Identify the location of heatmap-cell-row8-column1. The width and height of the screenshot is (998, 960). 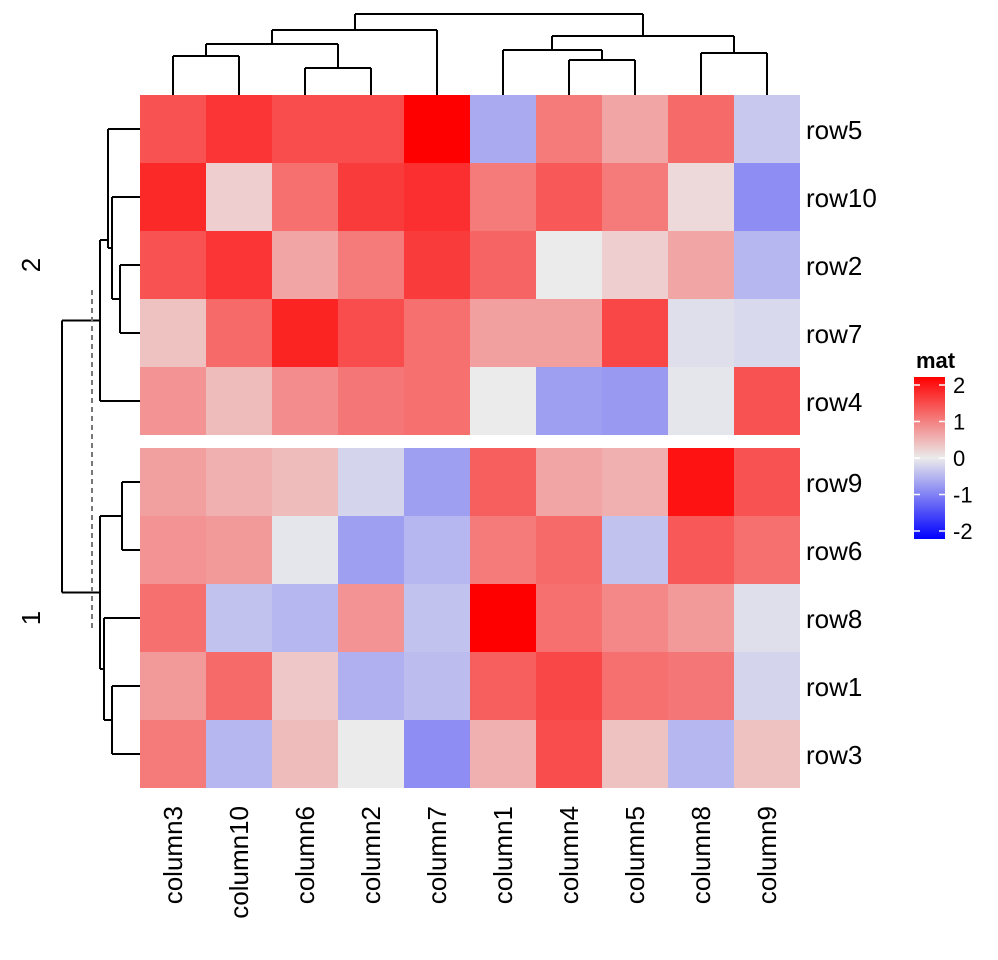
(503, 618).